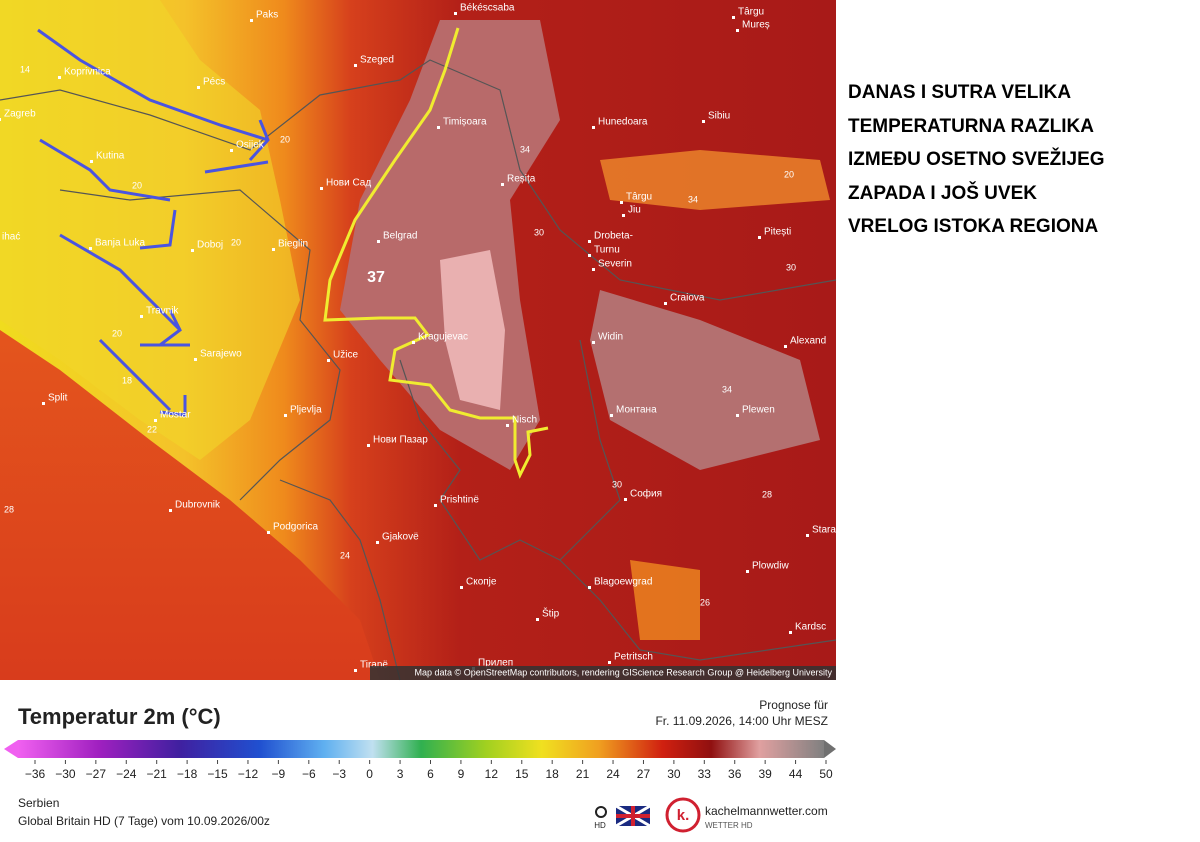 Image resolution: width=1200 pixels, height=842 pixels. I want to click on peak-label: 37, so click(376, 277).